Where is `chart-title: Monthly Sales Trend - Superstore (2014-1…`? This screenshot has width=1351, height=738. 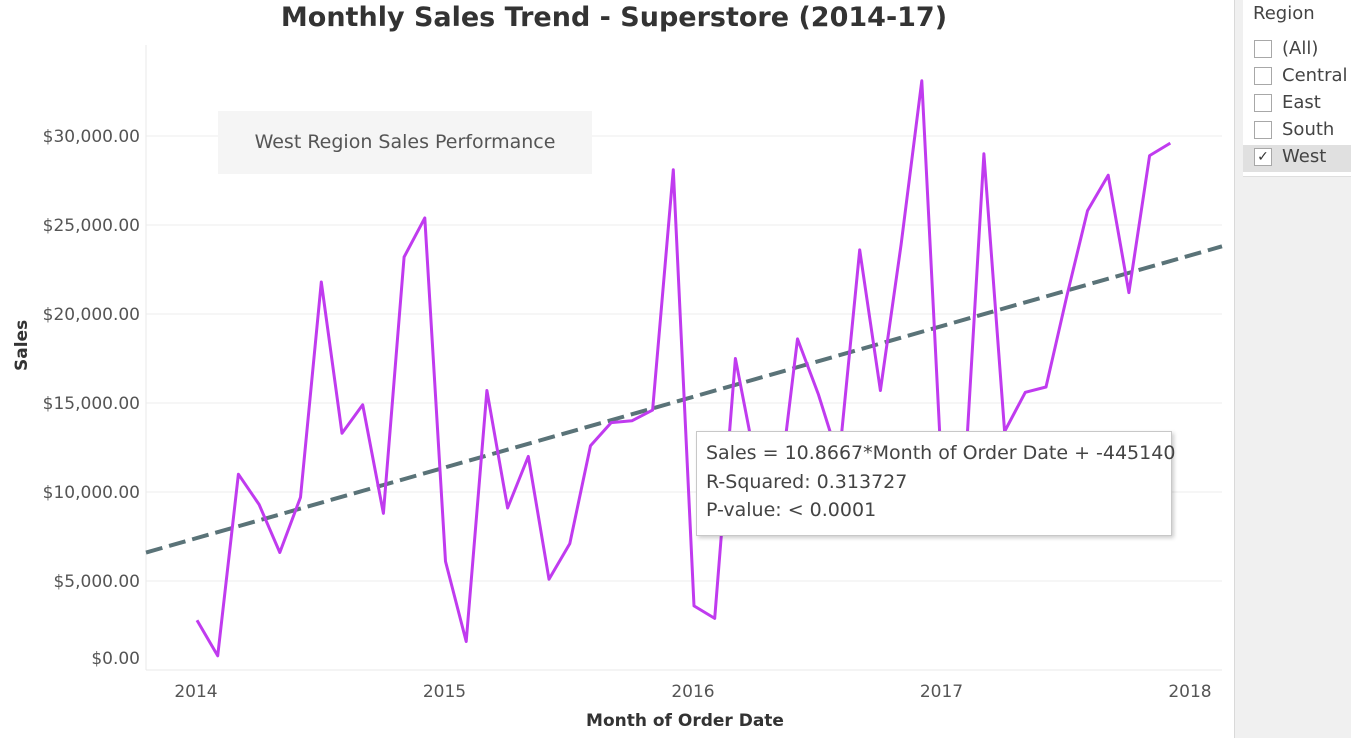
chart-title: Monthly Sales Trend - Superstore (2014-1… is located at coordinates (614, 17).